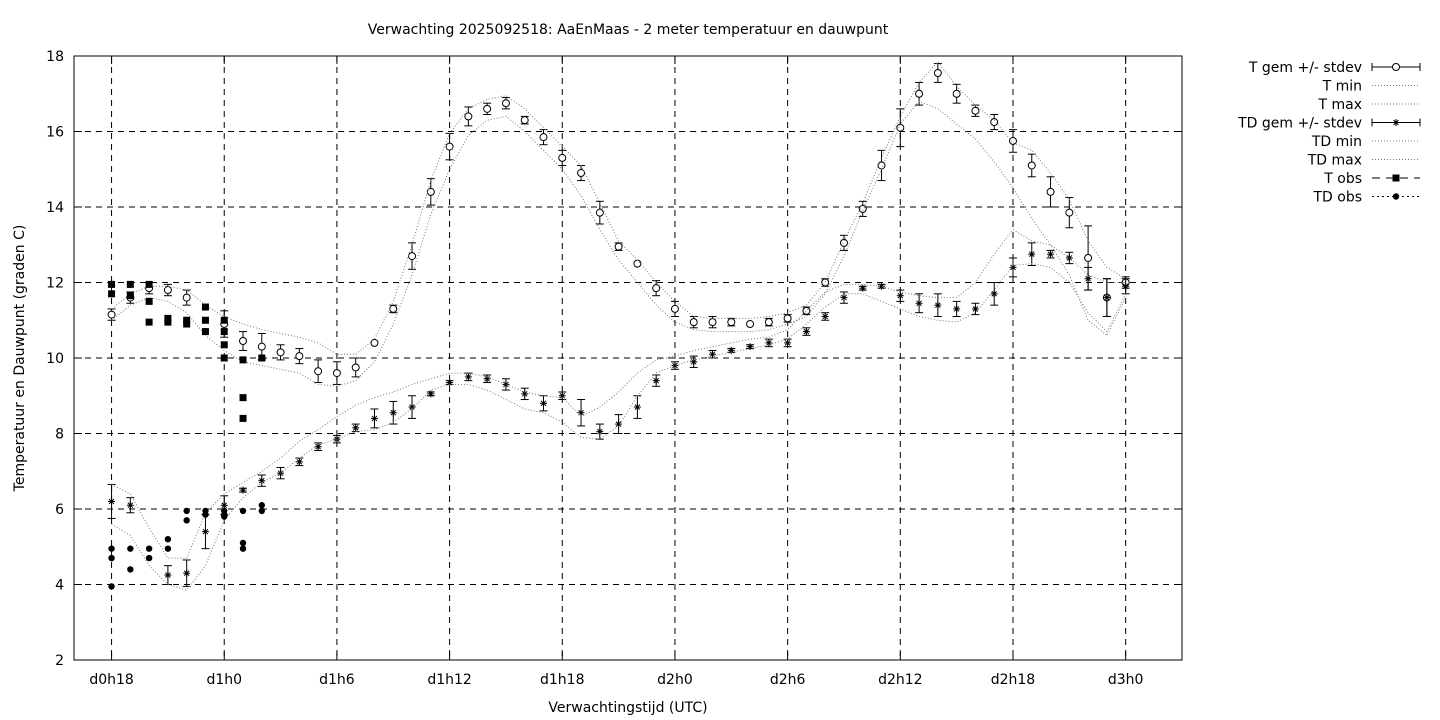 This screenshot has height=720, width=1440. Describe the element at coordinates (1371, 87) in the screenshot. I see `legend-entry-t-min: T min` at that location.